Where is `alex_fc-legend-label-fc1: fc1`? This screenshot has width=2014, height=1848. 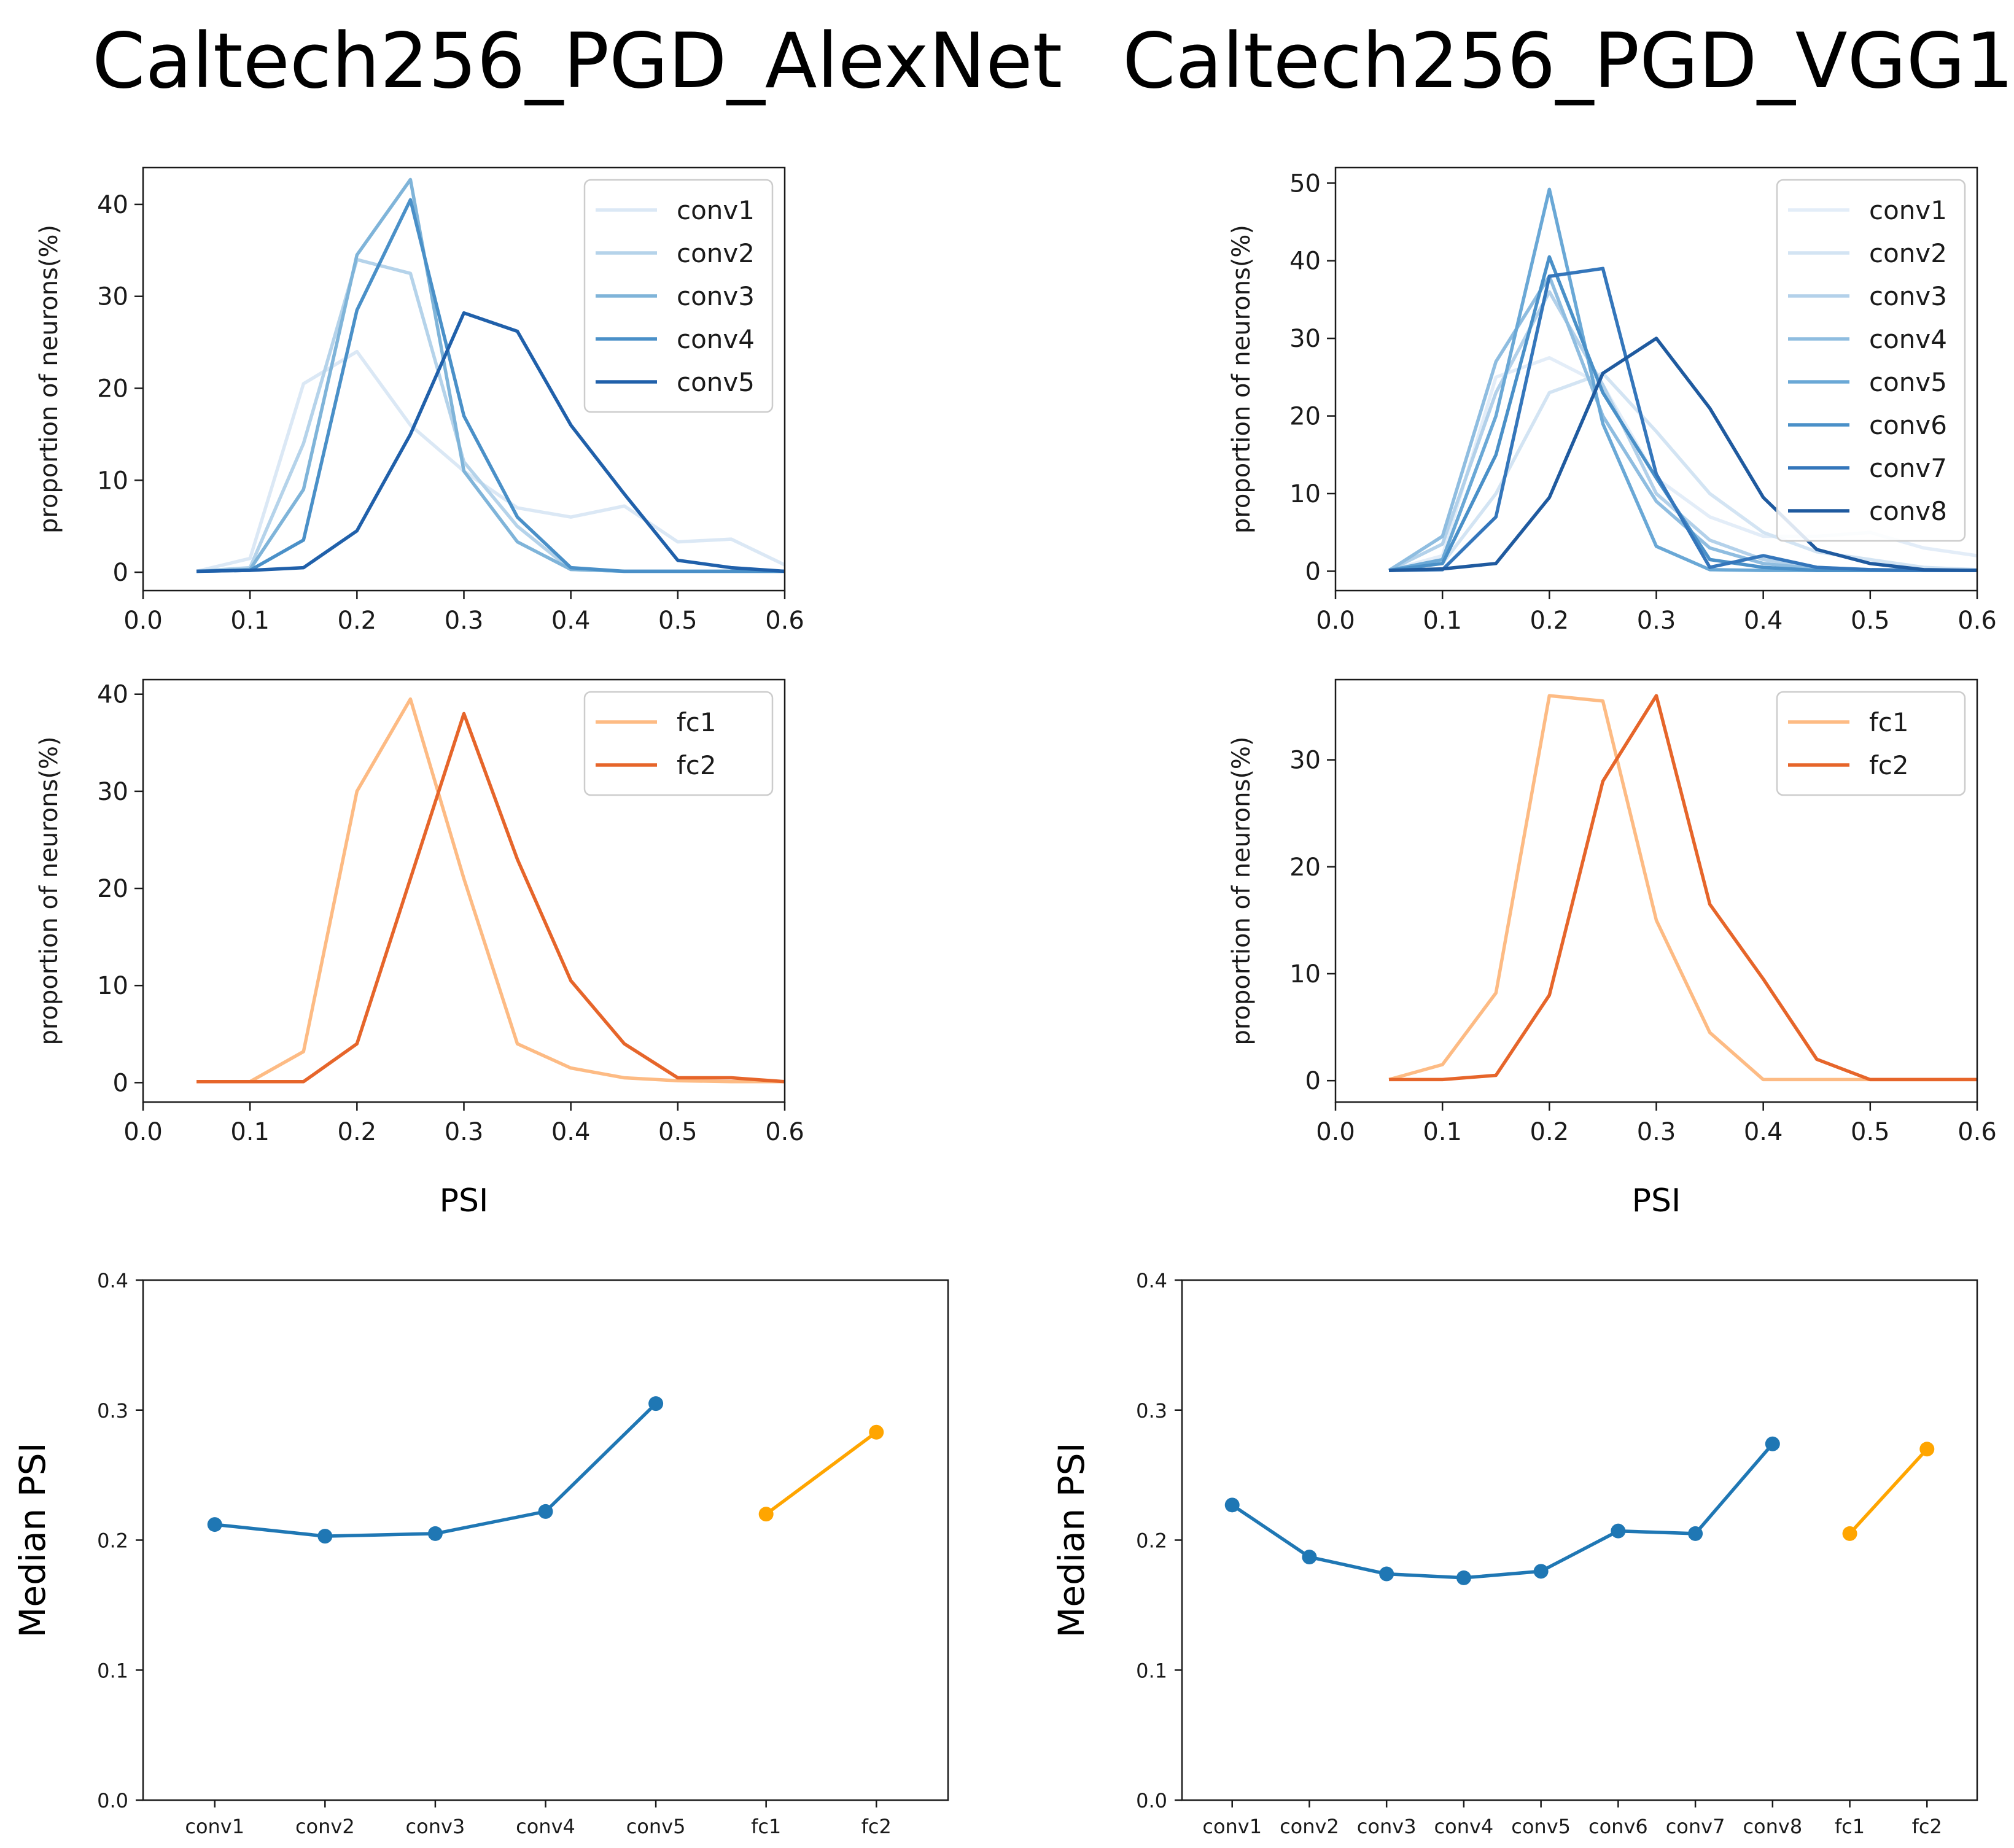
alex_fc-legend-label-fc1: fc1 is located at coordinates (697, 722).